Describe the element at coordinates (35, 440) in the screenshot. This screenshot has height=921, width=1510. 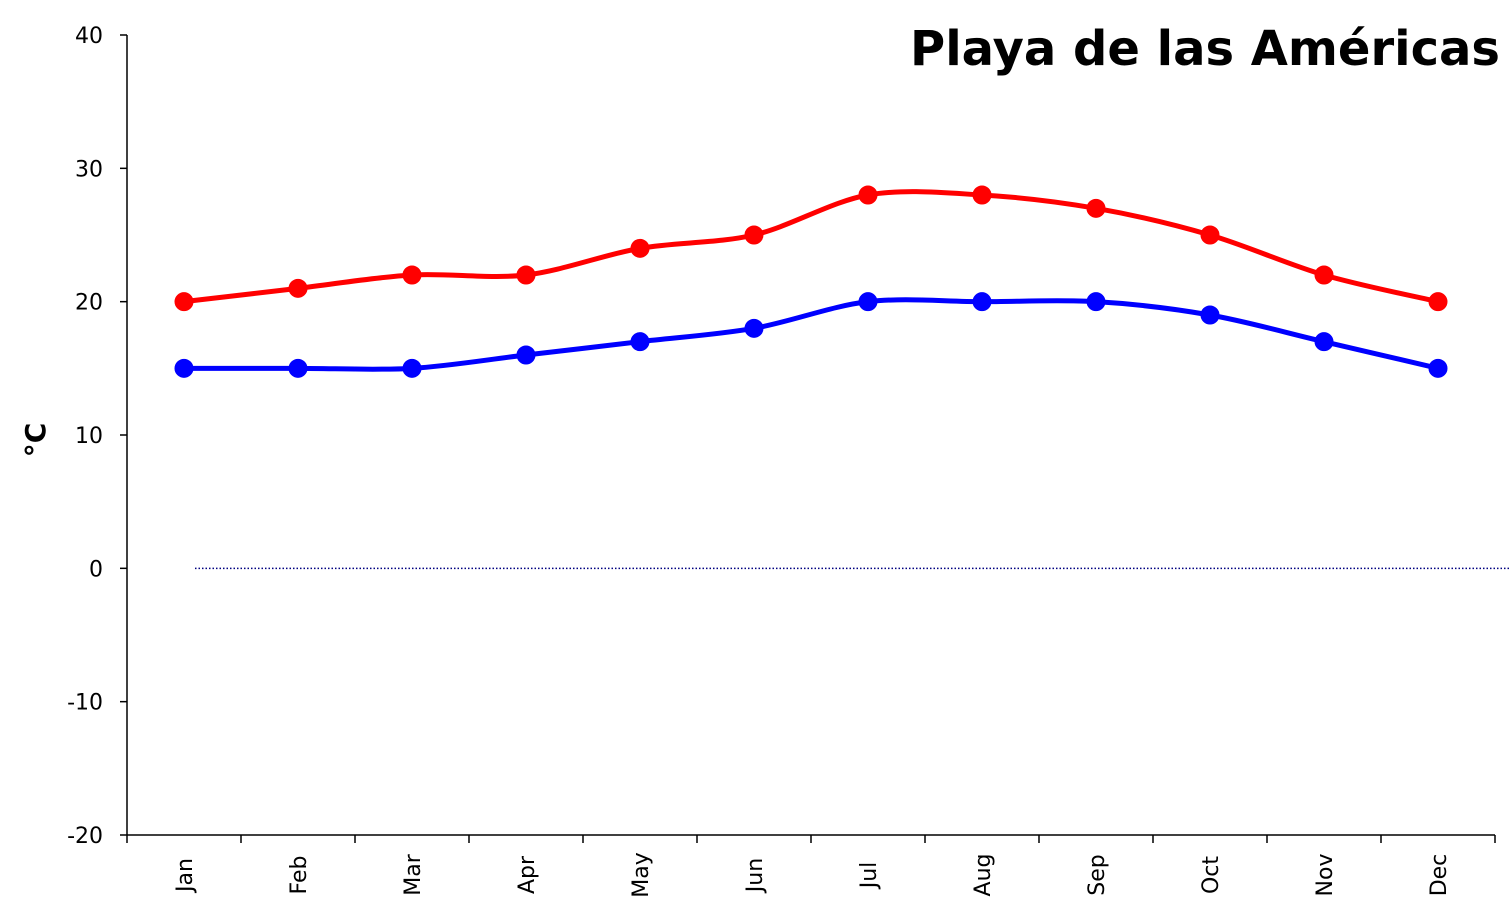
I see `y-axis-title: °C` at that location.